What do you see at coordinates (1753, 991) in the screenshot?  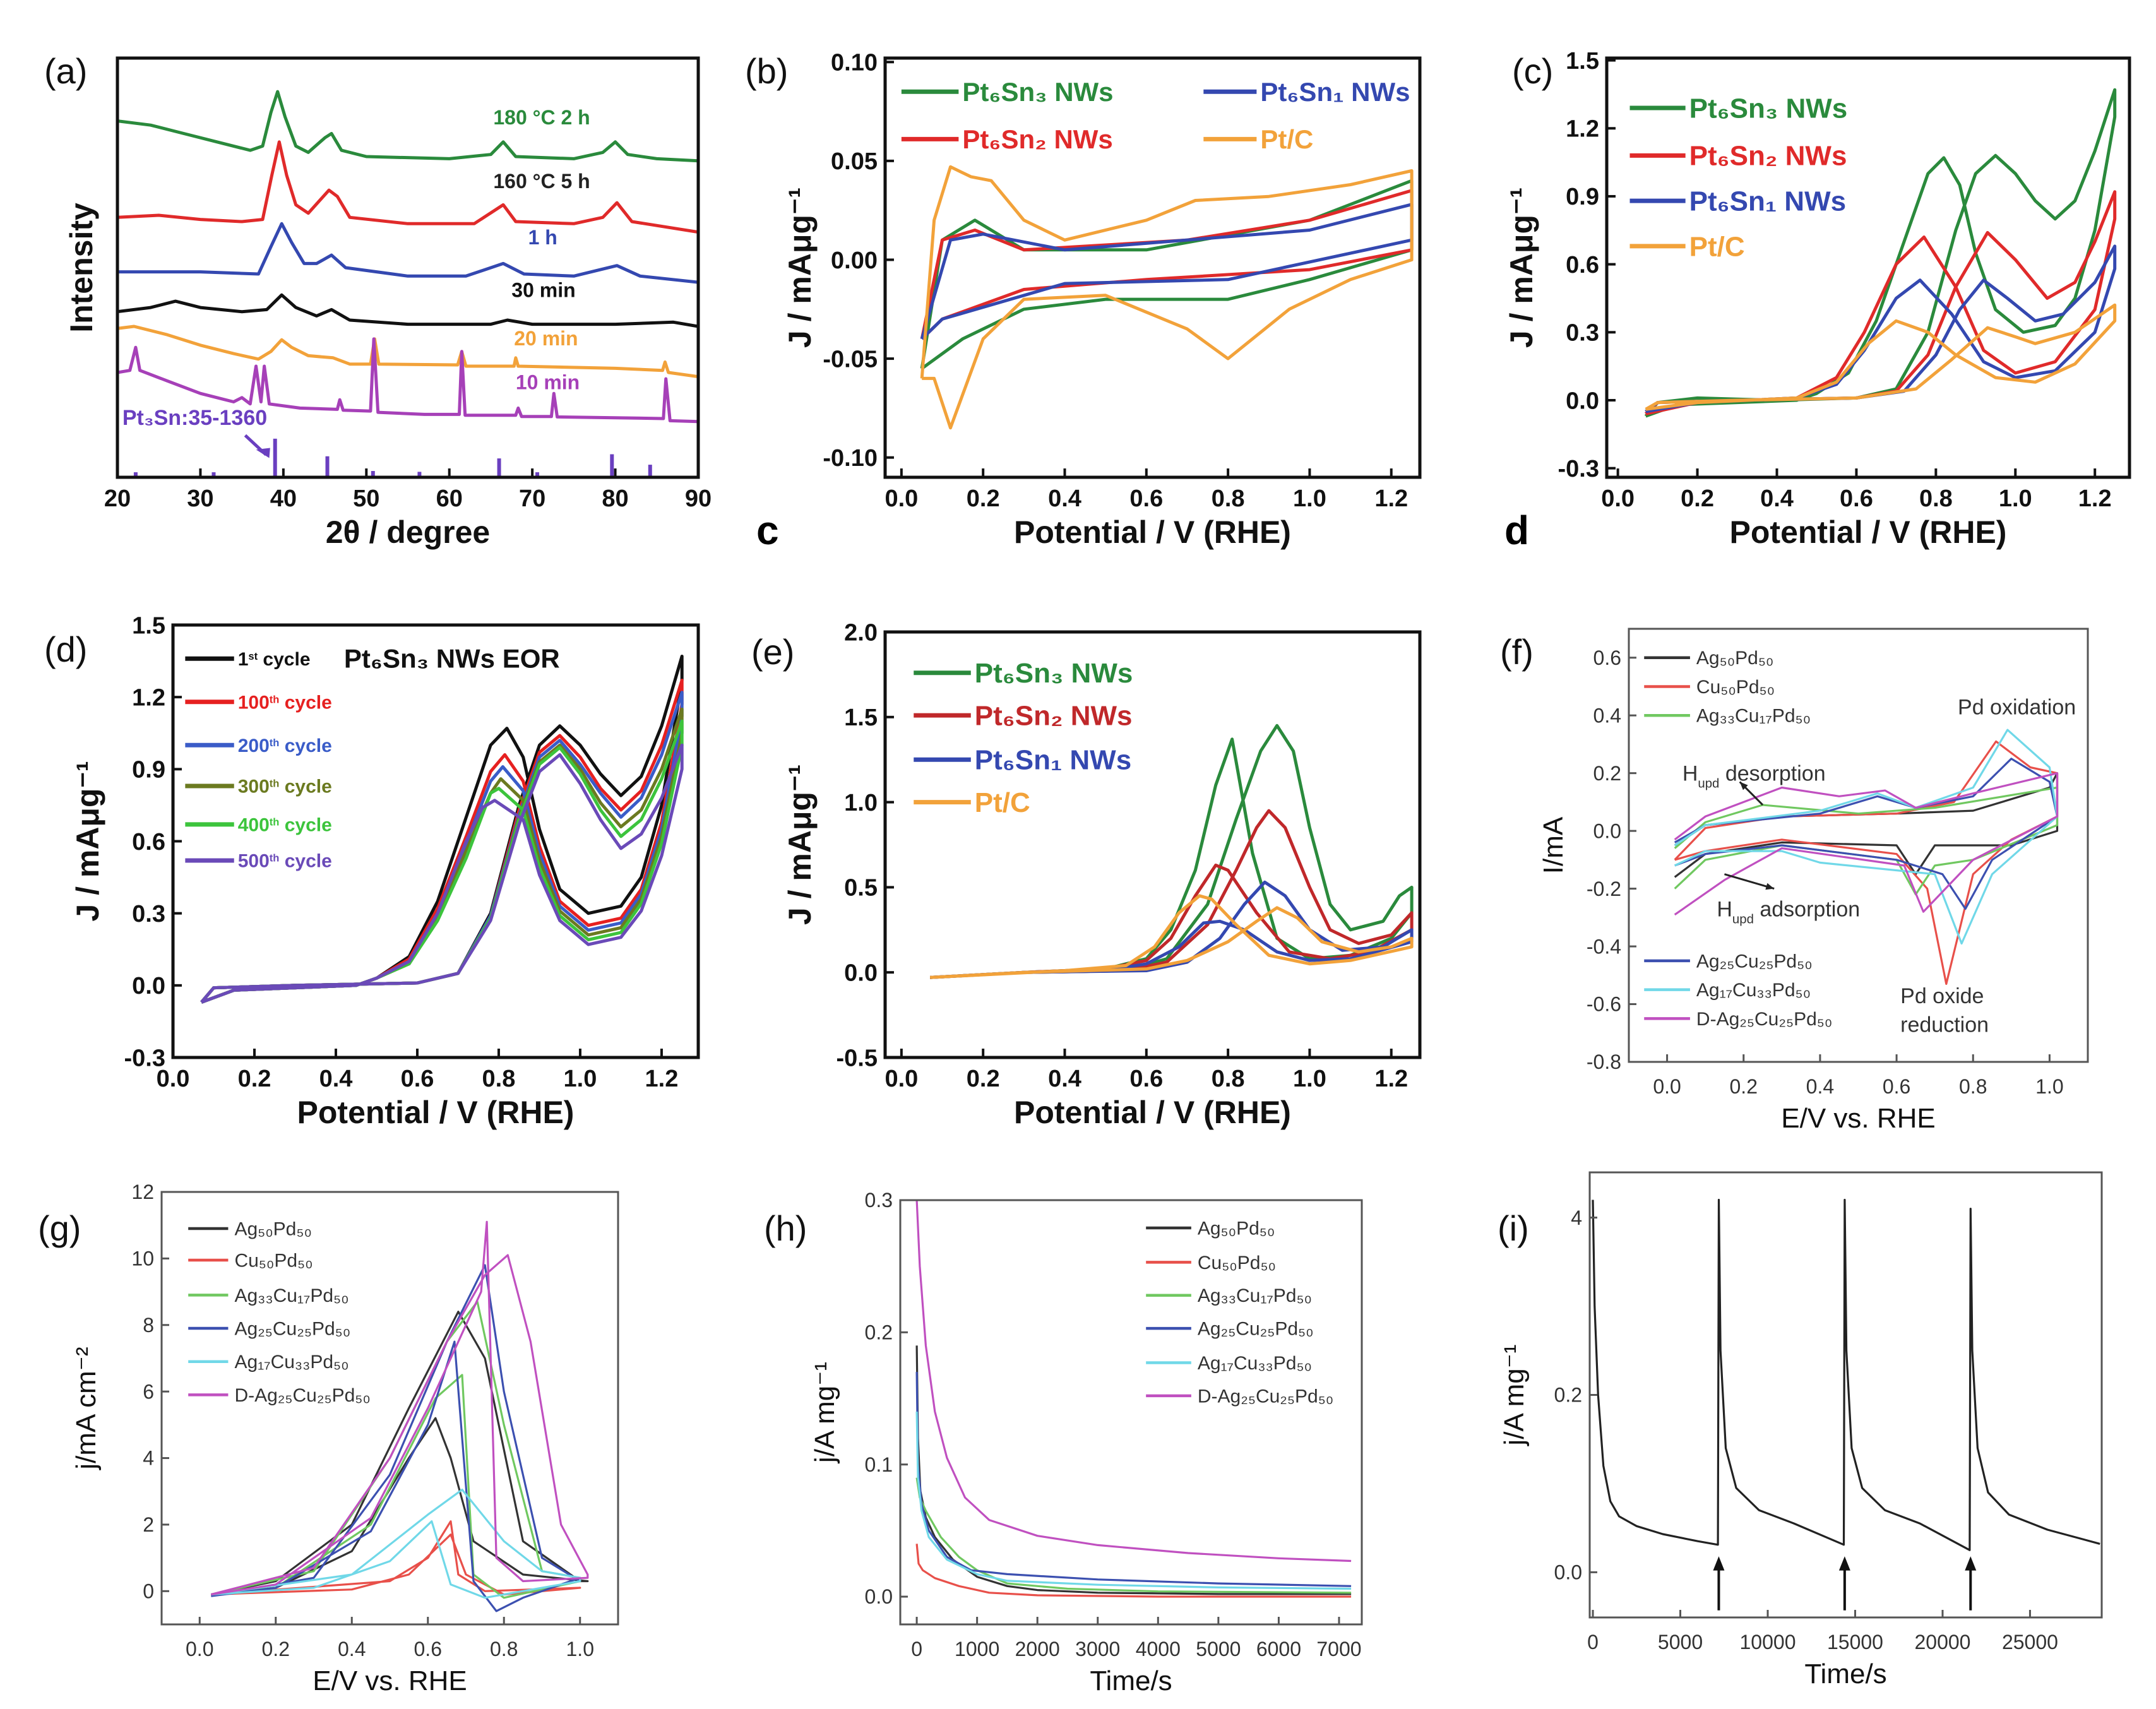 I see `legend-label: Ag₁₇Cu₃₃Pd₅₀` at bounding box center [1753, 991].